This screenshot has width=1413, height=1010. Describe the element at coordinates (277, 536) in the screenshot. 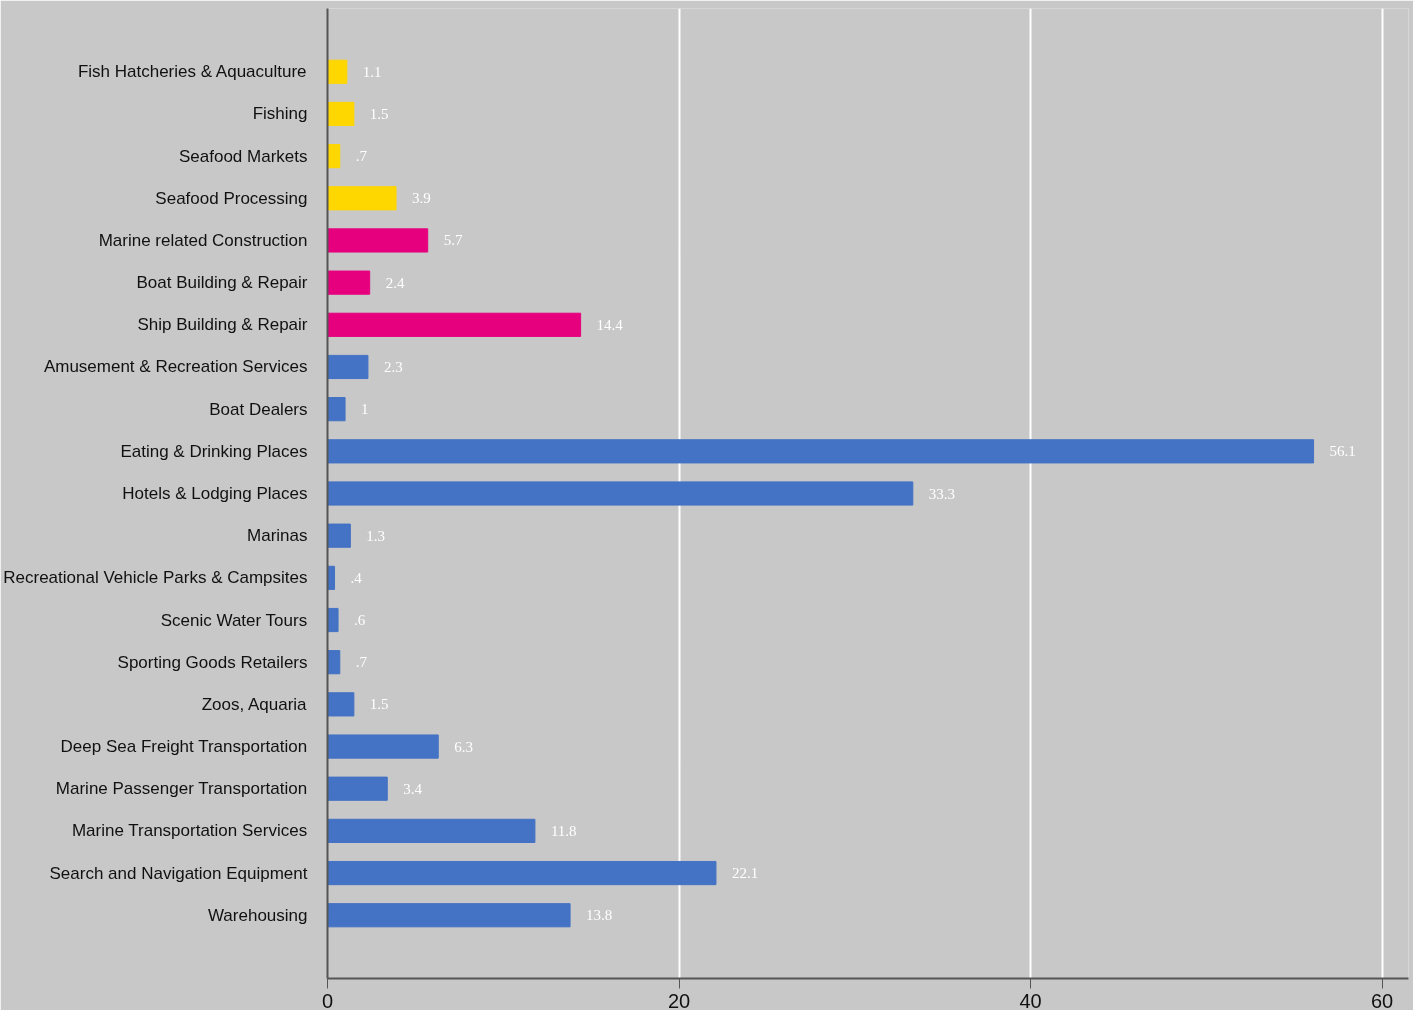

I see `y-tick-label: Marinas` at that location.